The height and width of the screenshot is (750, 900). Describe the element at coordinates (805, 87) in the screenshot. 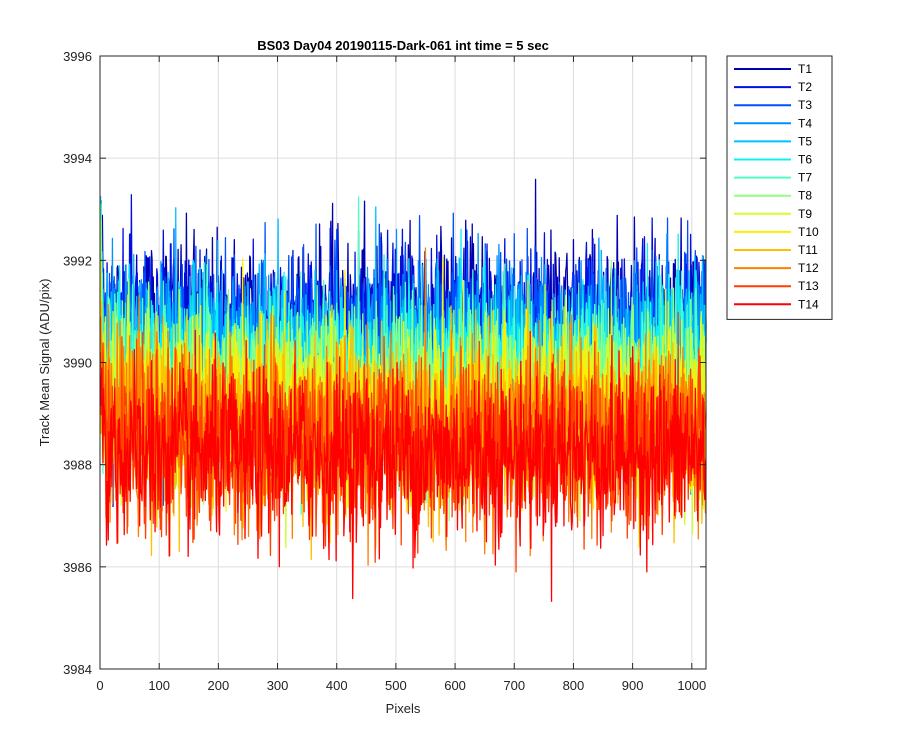

I see `legend-label-t2: T2` at that location.